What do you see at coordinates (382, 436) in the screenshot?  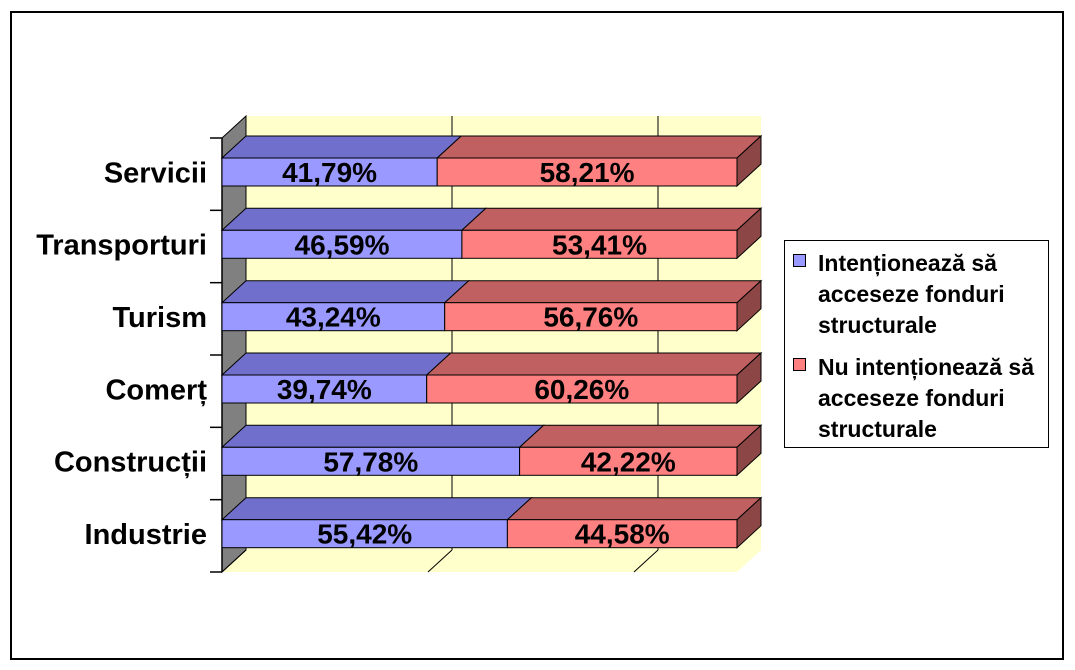 I see `bar-constructii-series-1-top` at bounding box center [382, 436].